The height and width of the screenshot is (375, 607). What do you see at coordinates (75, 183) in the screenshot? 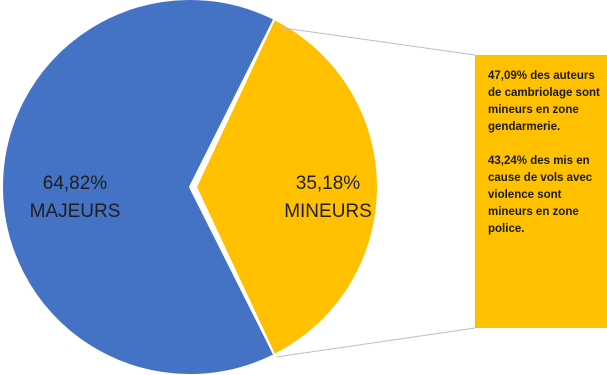
I see `slice-value-majeurs: 64,82%` at bounding box center [75, 183].